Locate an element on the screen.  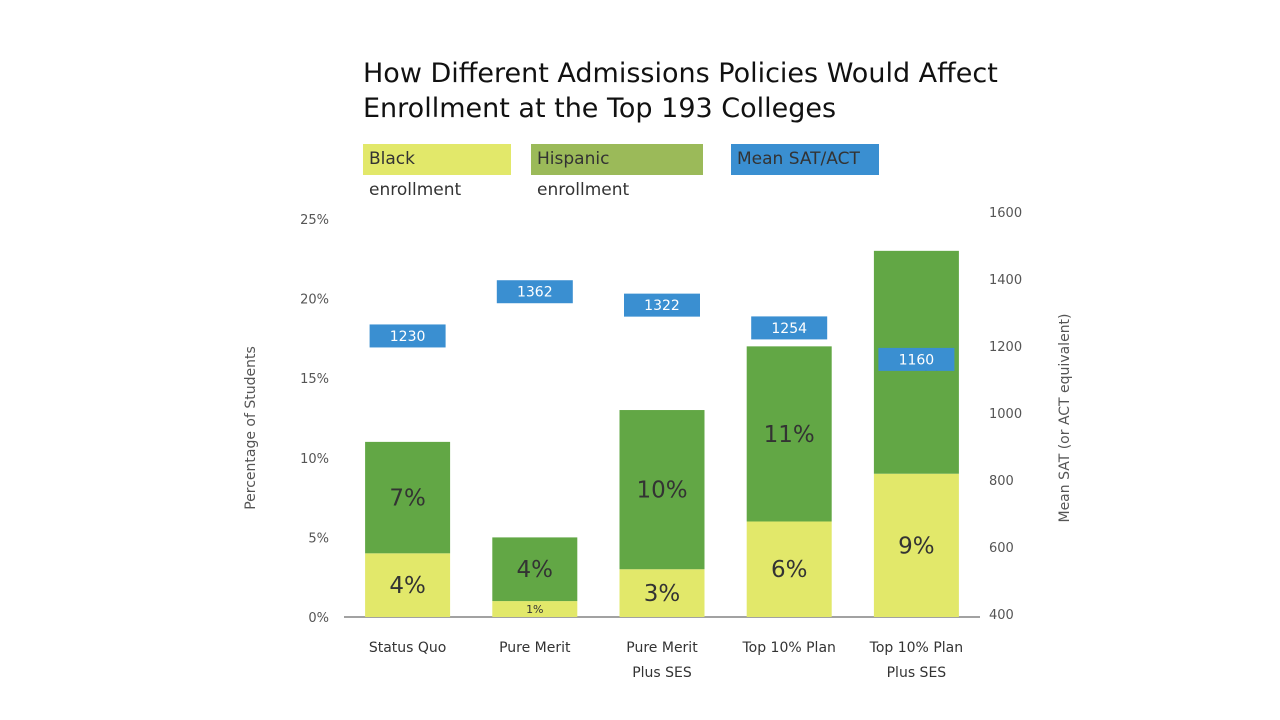
y-tick-label: 20% is located at coordinates (314, 300).